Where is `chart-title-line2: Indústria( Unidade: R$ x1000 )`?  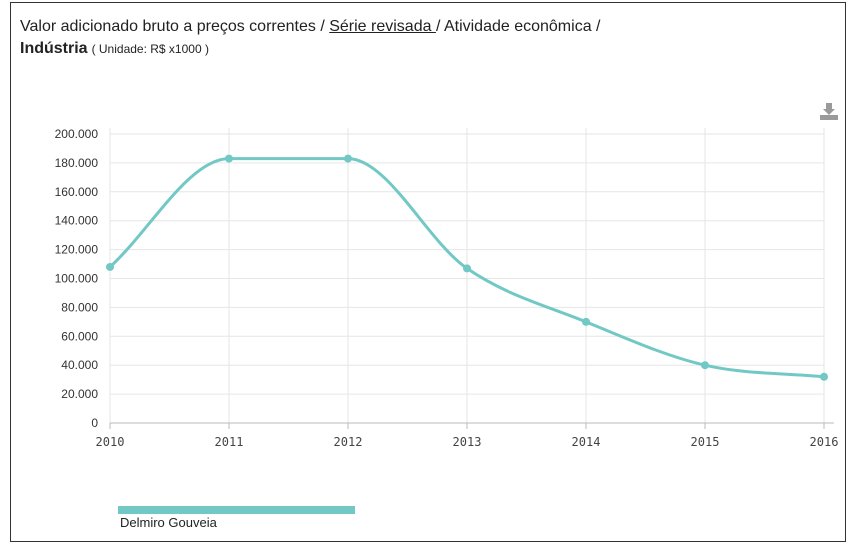
chart-title-line2: Indústria( Unidade: R$ x1000 ) is located at coordinates (114, 49).